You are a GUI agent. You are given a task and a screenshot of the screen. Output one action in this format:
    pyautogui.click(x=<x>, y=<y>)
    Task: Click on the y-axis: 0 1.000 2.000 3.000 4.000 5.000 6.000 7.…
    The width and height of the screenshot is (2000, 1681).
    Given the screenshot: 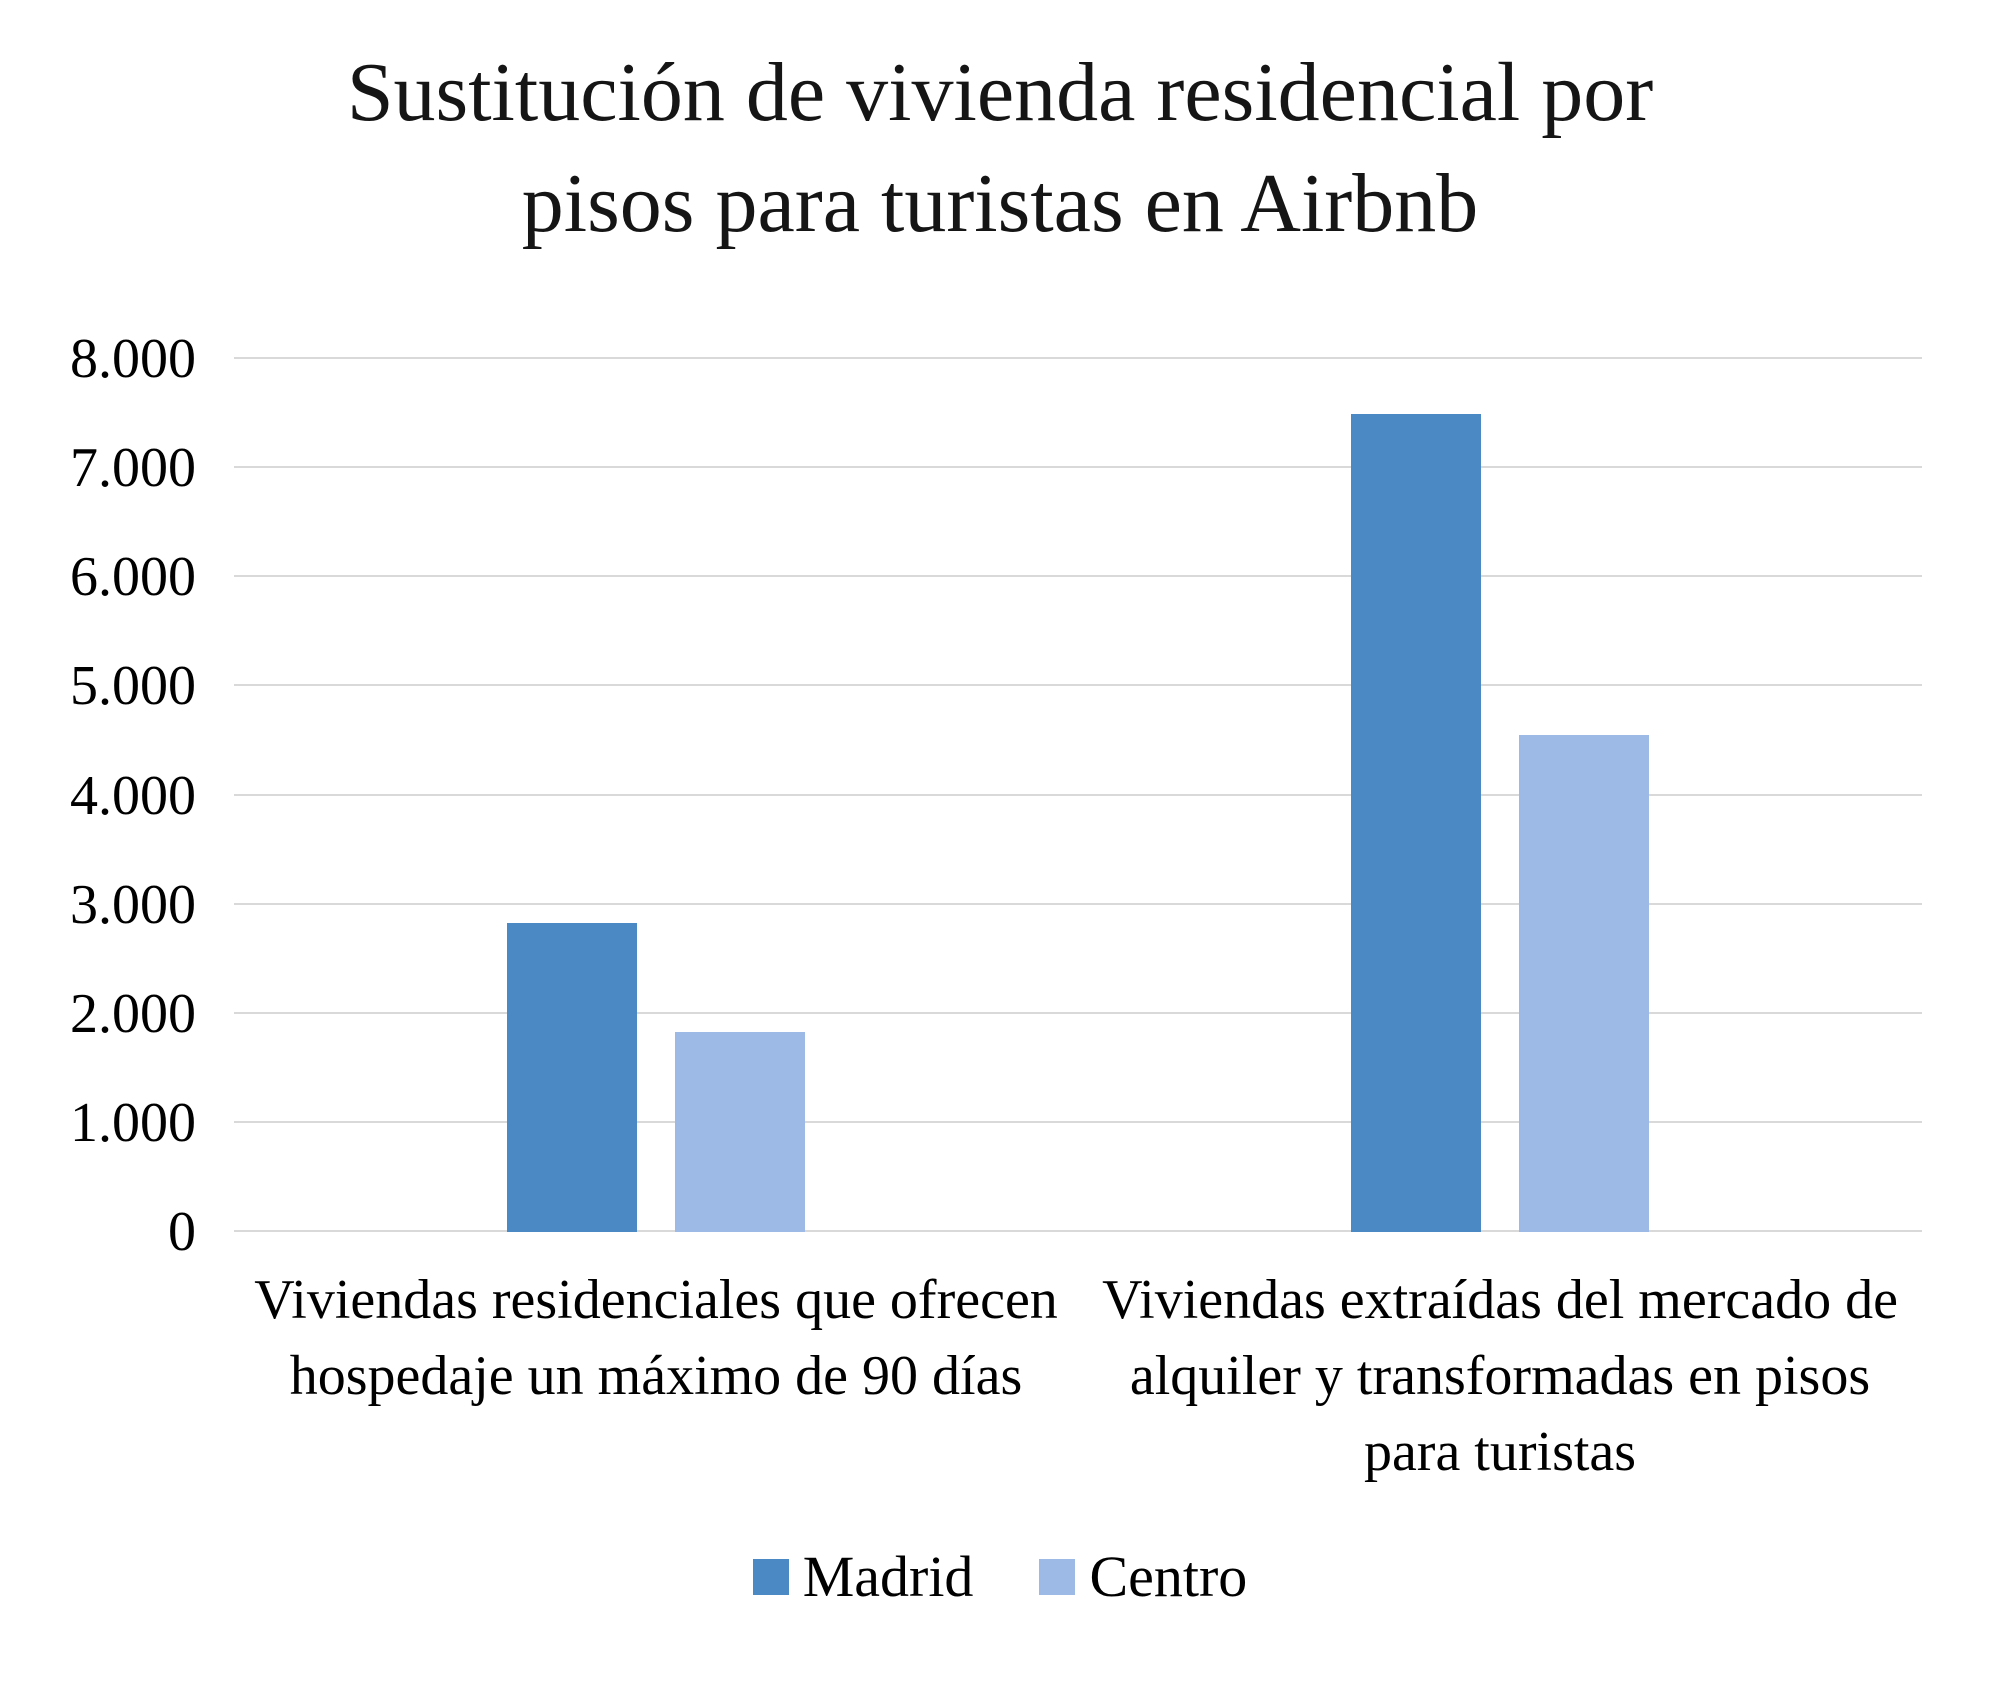 What is the action you would take?
    pyautogui.click(x=102, y=795)
    